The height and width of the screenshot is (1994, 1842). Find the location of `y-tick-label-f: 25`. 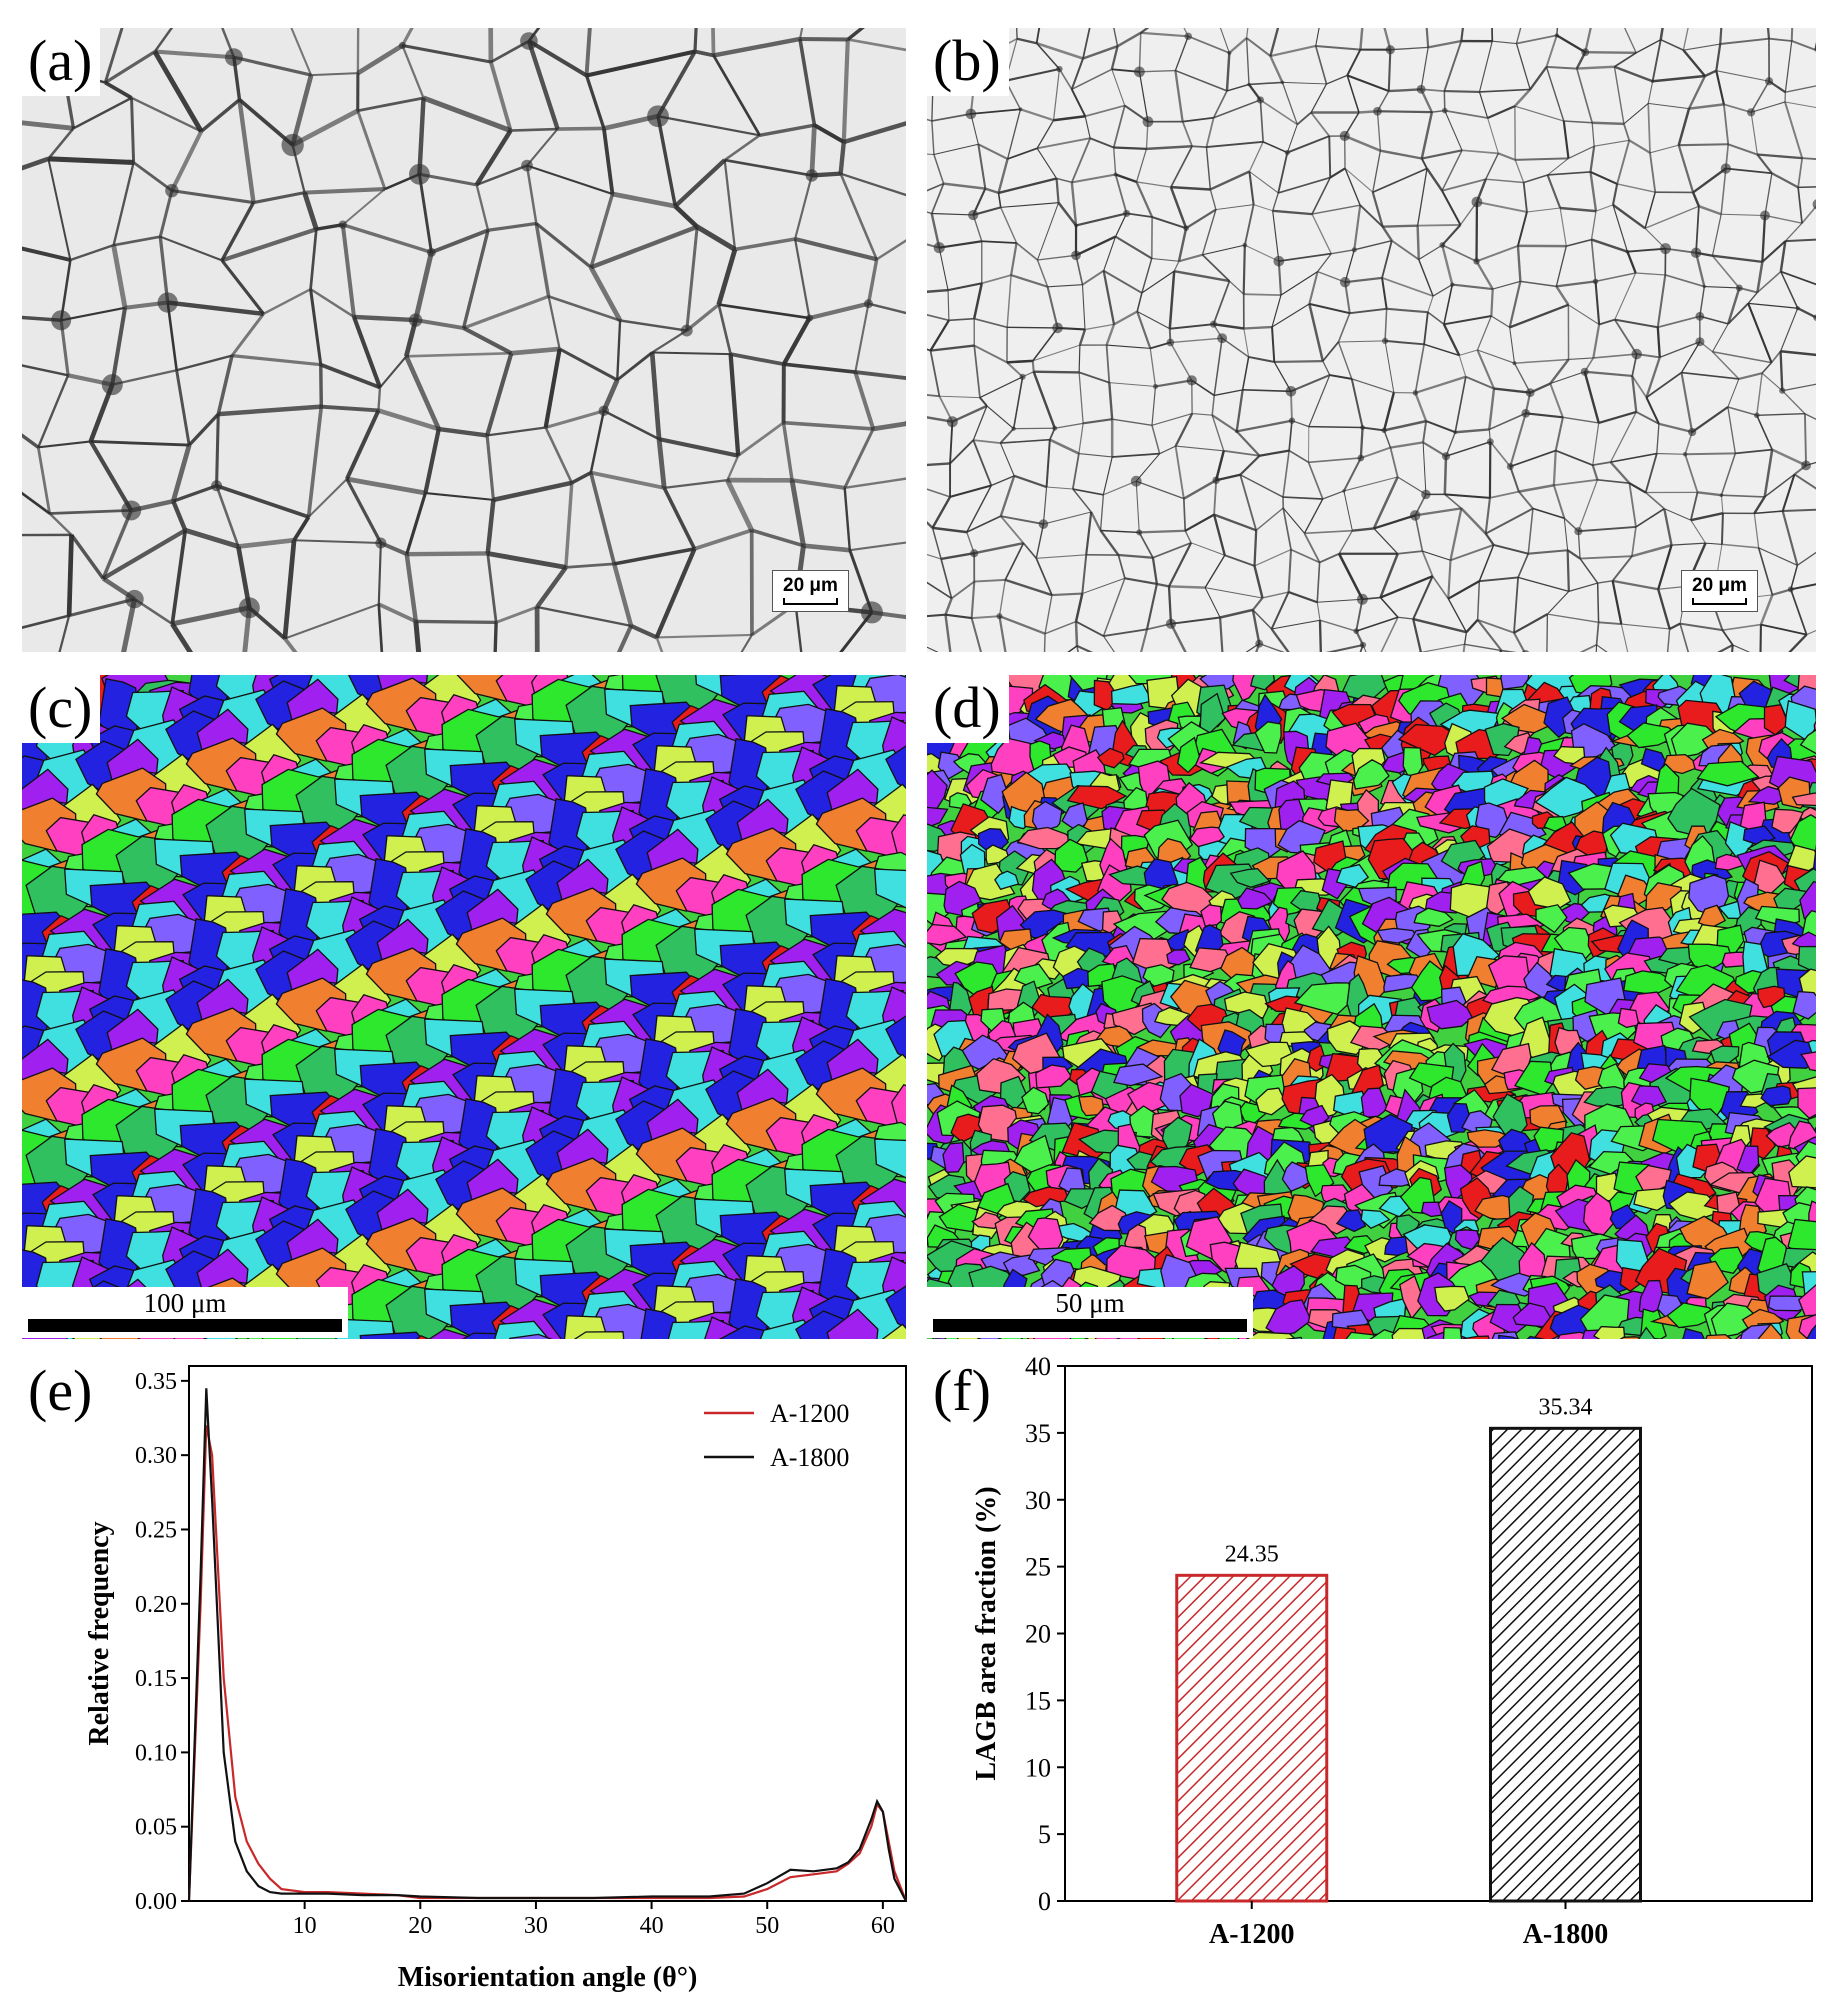

y-tick-label-f: 25 is located at coordinates (1038, 1567).